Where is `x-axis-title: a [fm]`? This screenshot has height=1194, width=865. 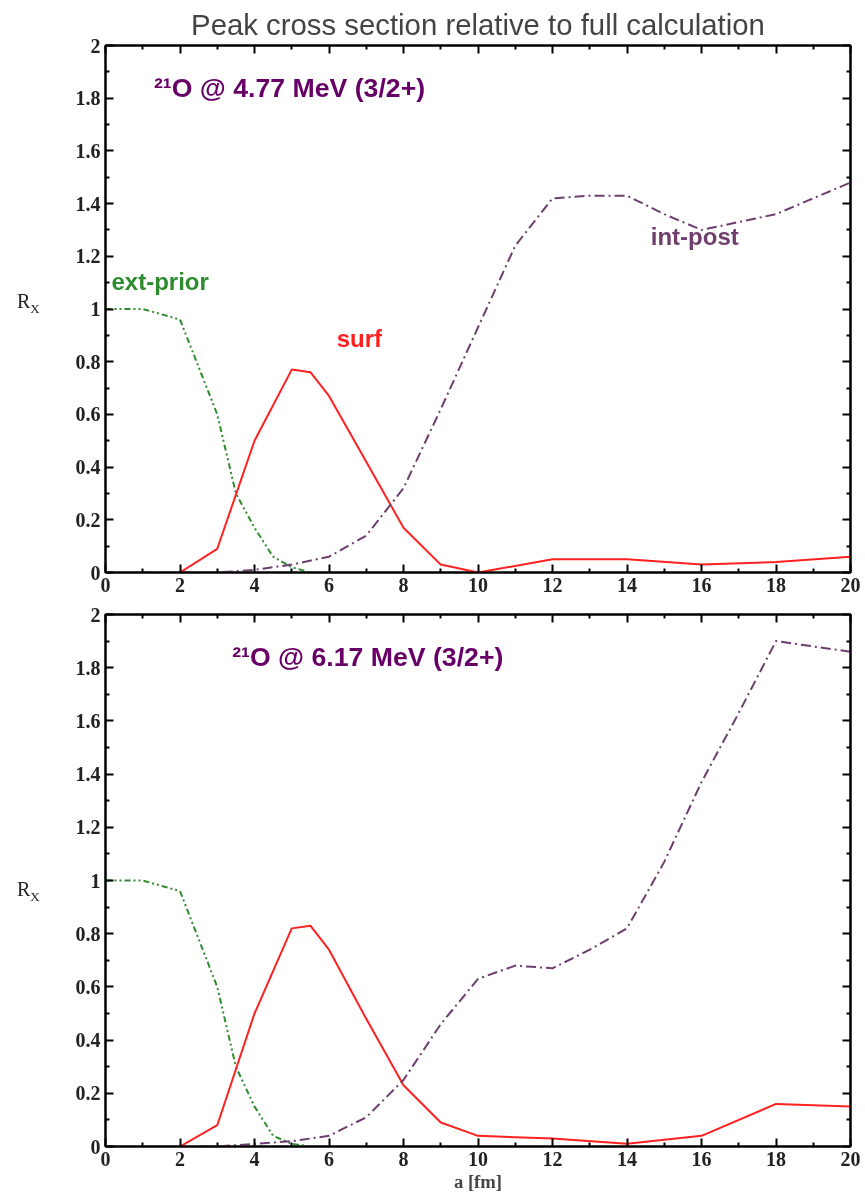 x-axis-title: a [fm] is located at coordinates (478, 1181).